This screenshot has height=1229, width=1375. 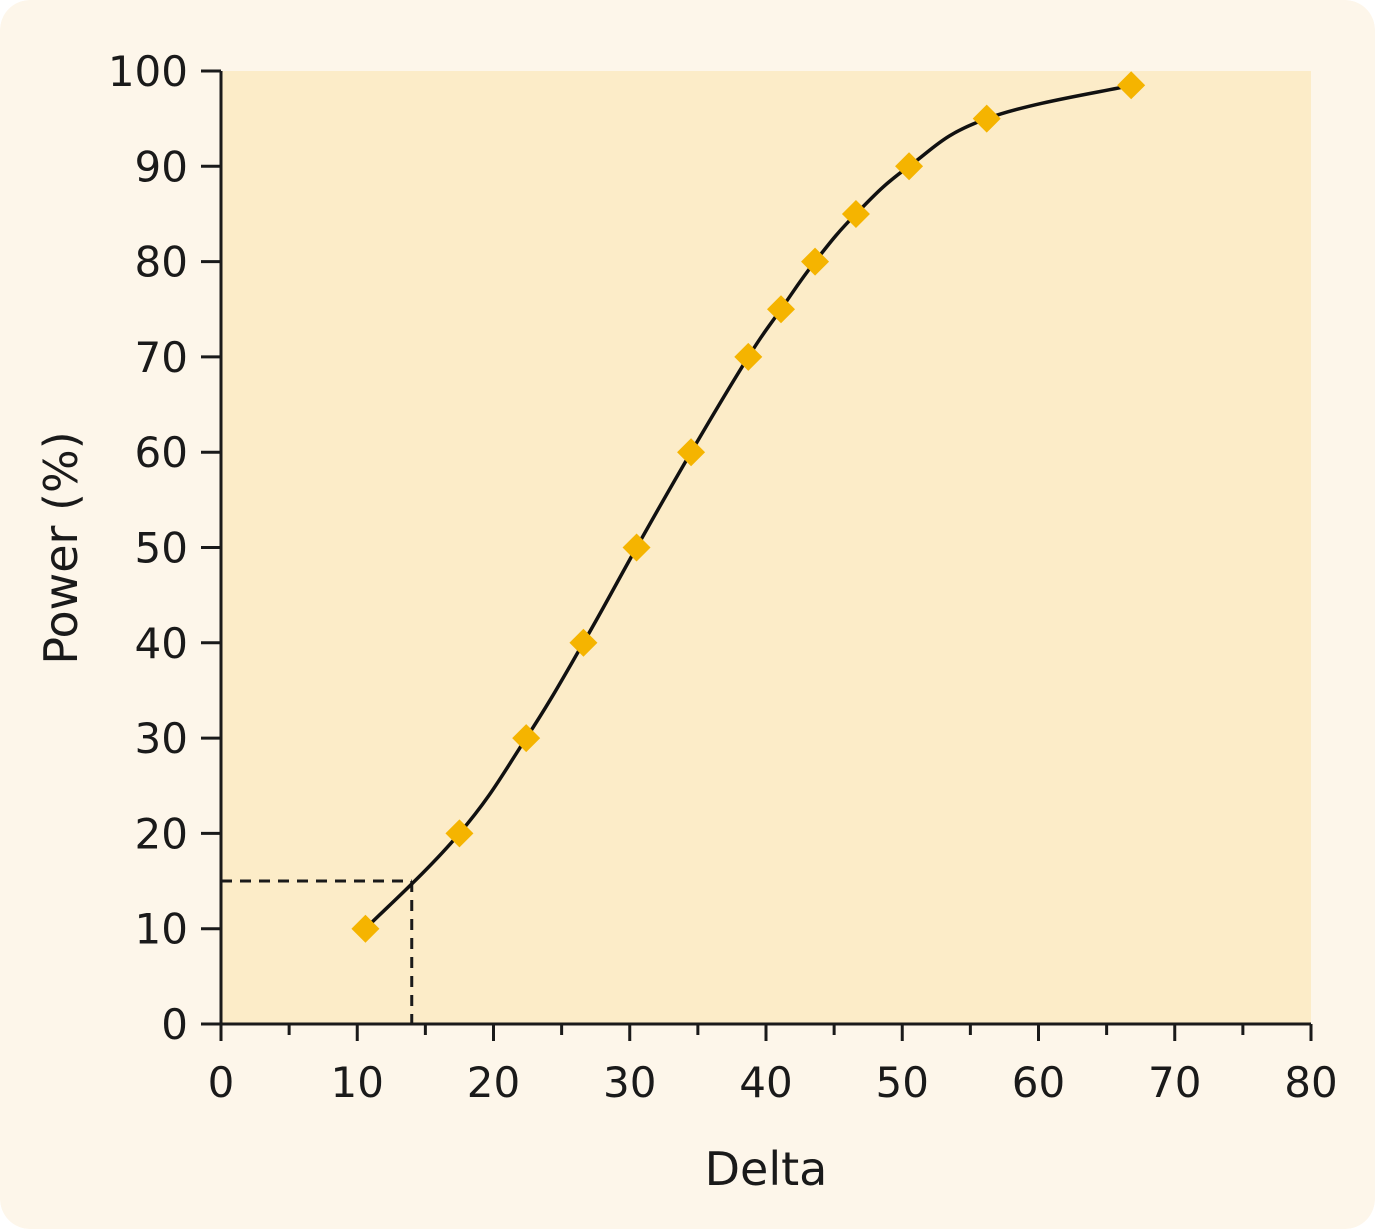 What do you see at coordinates (221, 1082) in the screenshot?
I see `x-tick-label: 0` at bounding box center [221, 1082].